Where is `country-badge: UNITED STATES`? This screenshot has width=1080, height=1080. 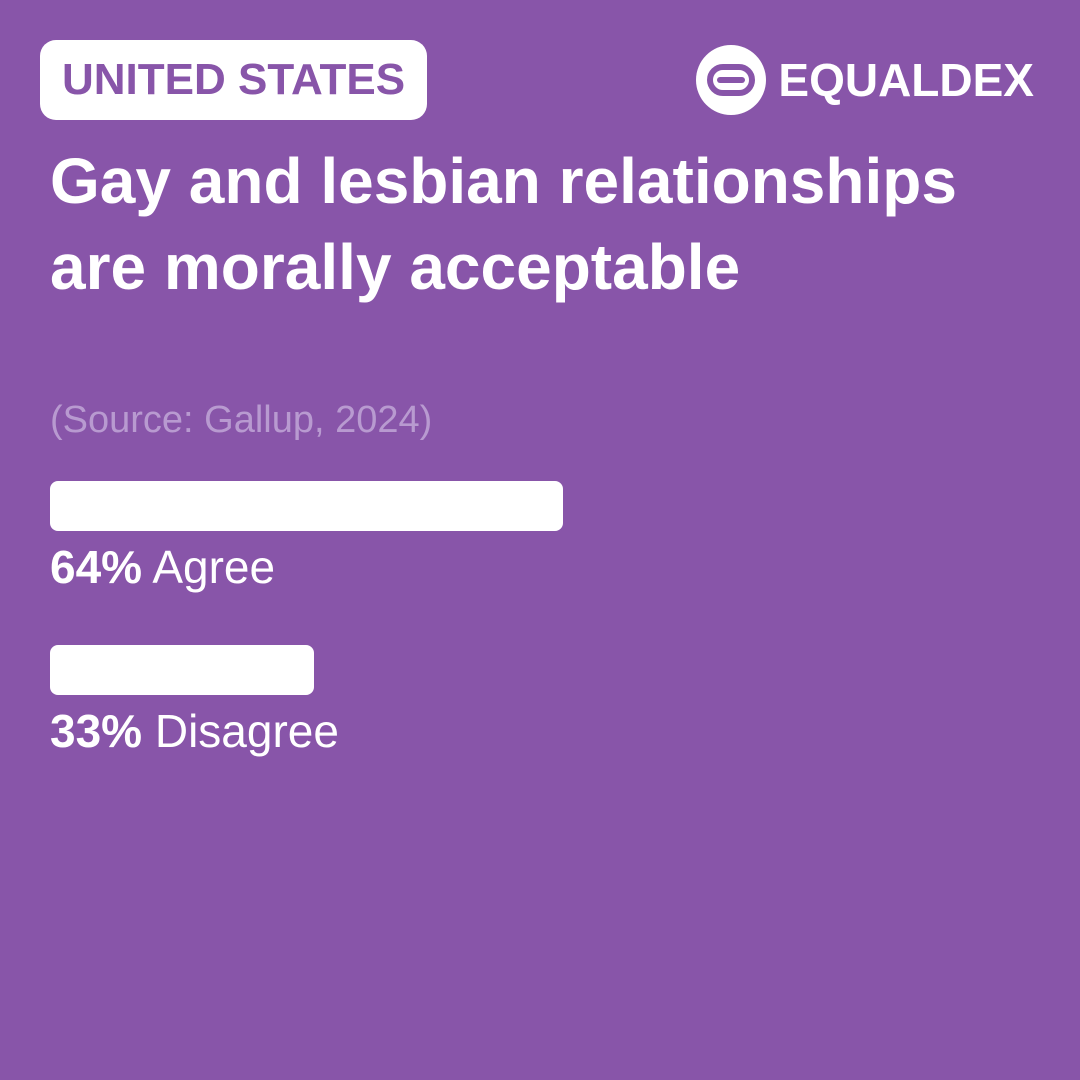 country-badge: UNITED STATES is located at coordinates (234, 80).